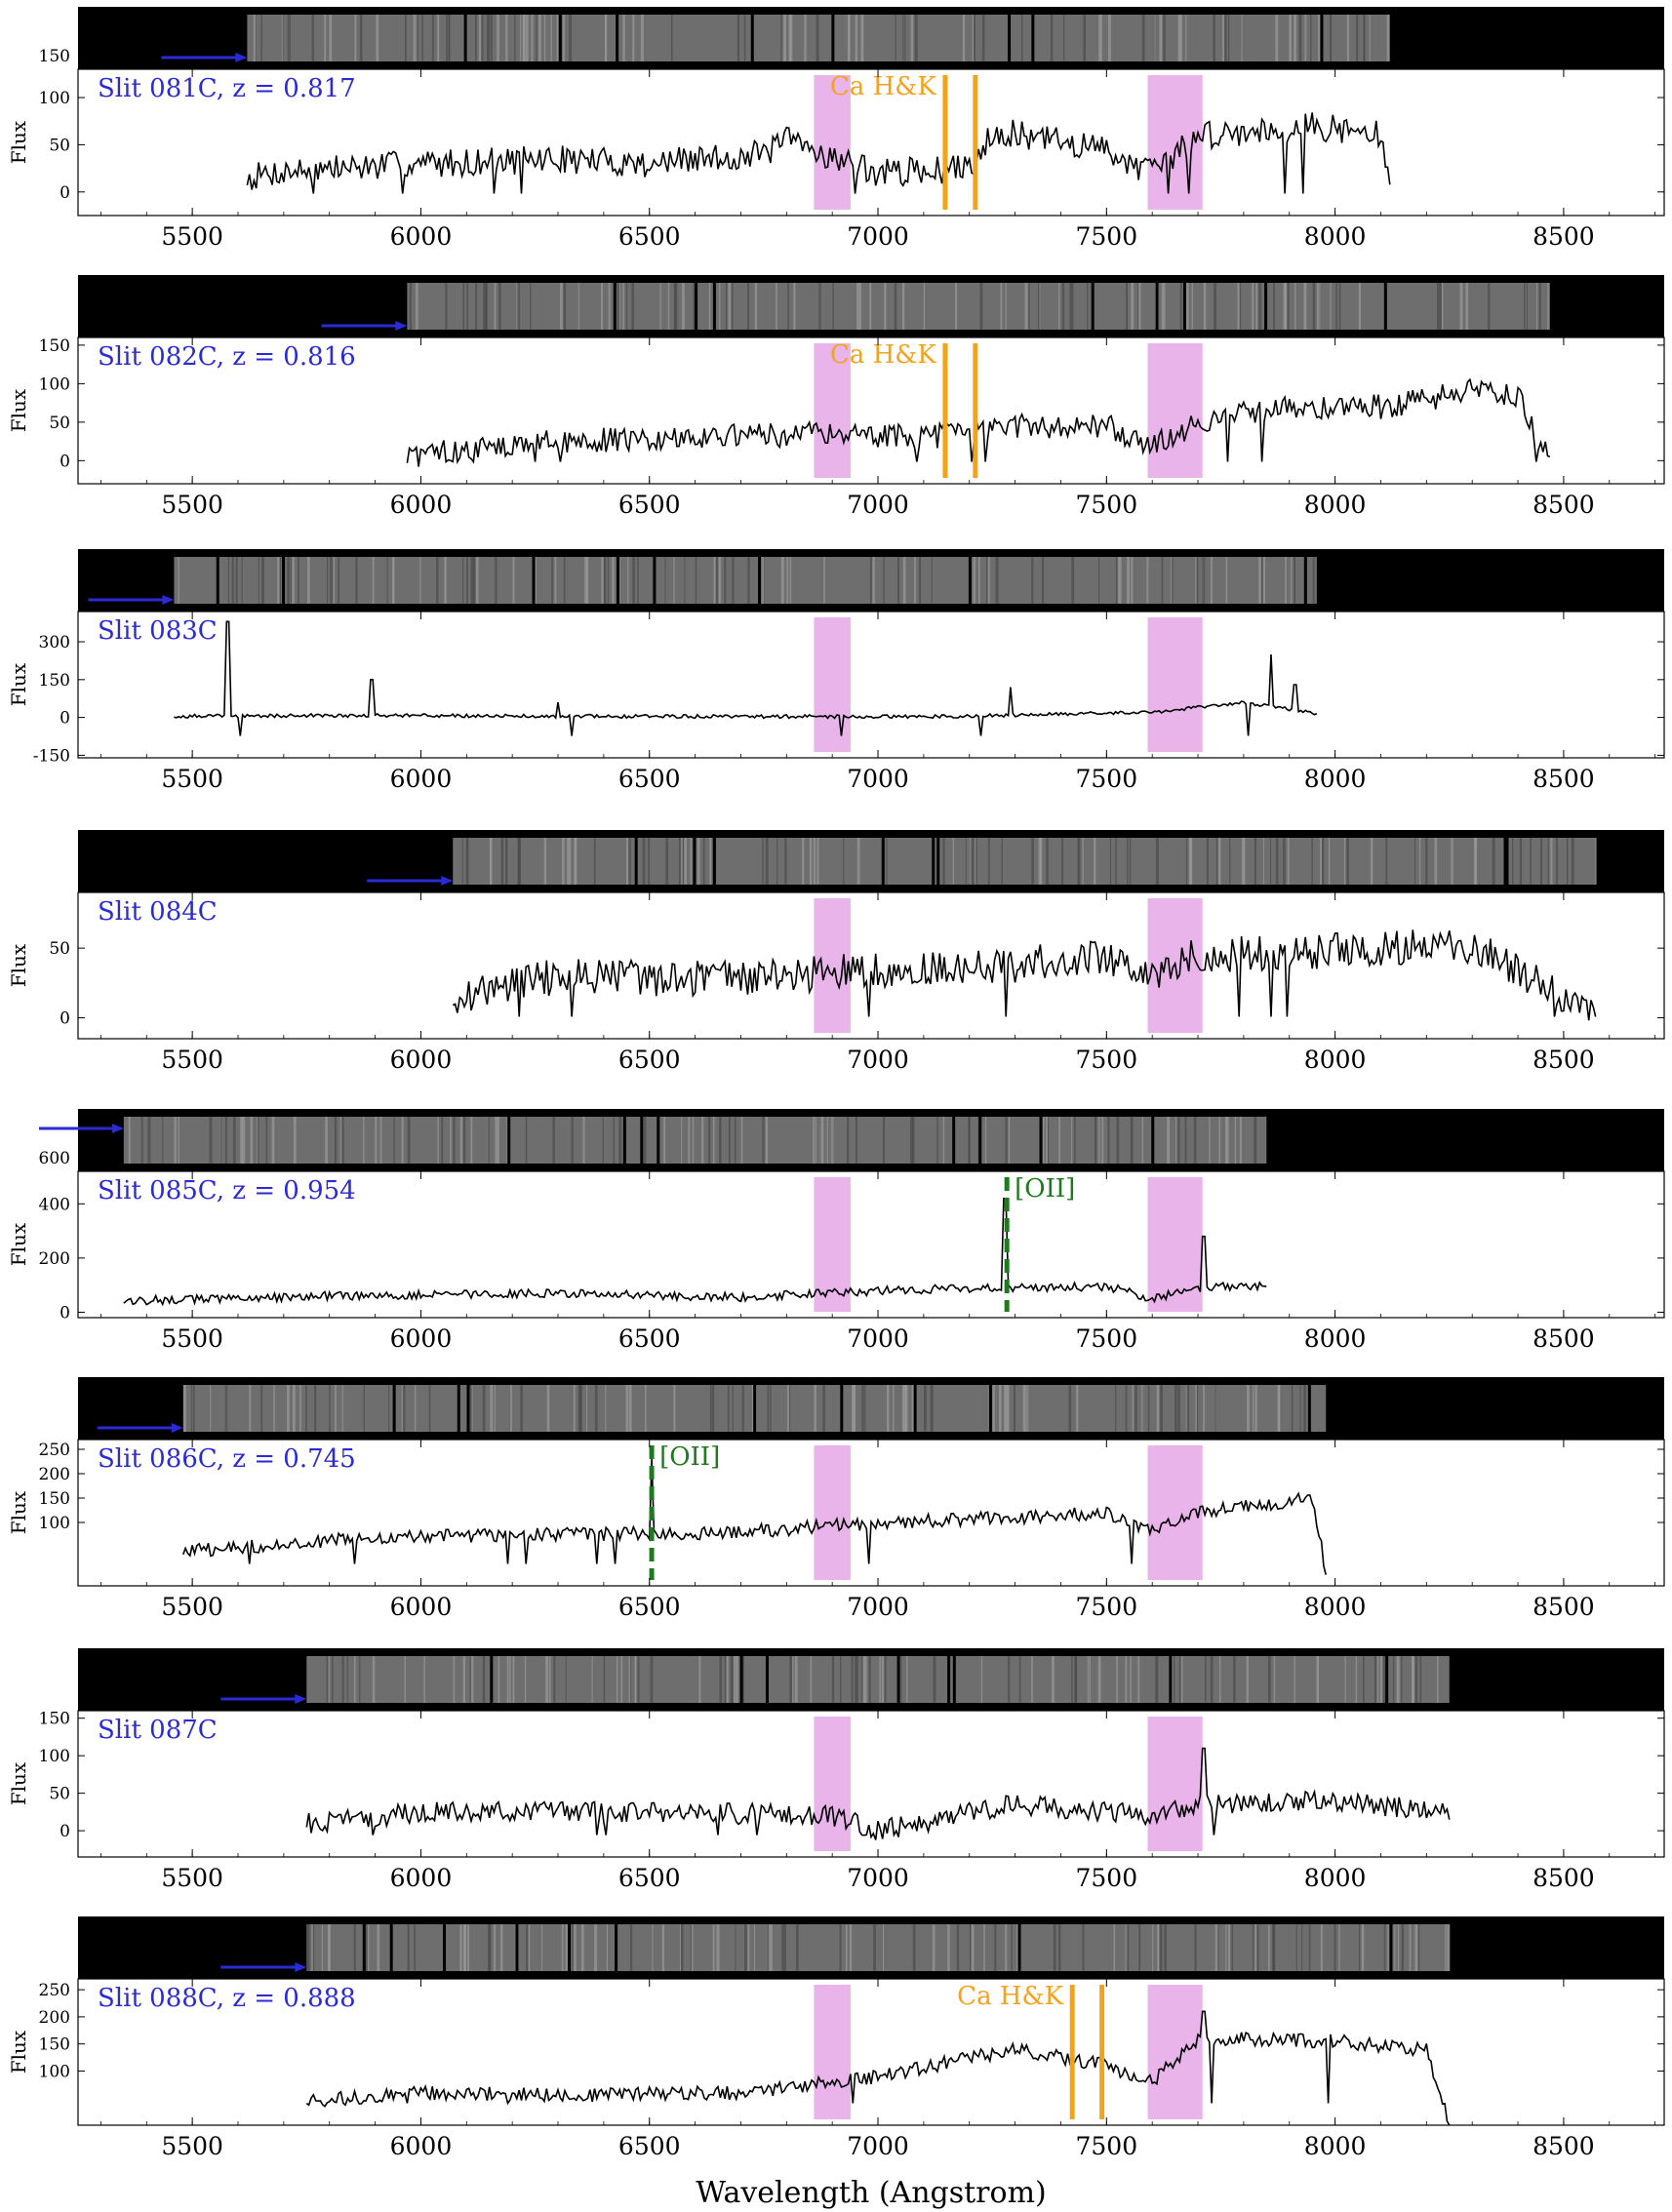 The height and width of the screenshot is (2212, 1672). I want to click on ytick-label: 0, so click(65, 1019).